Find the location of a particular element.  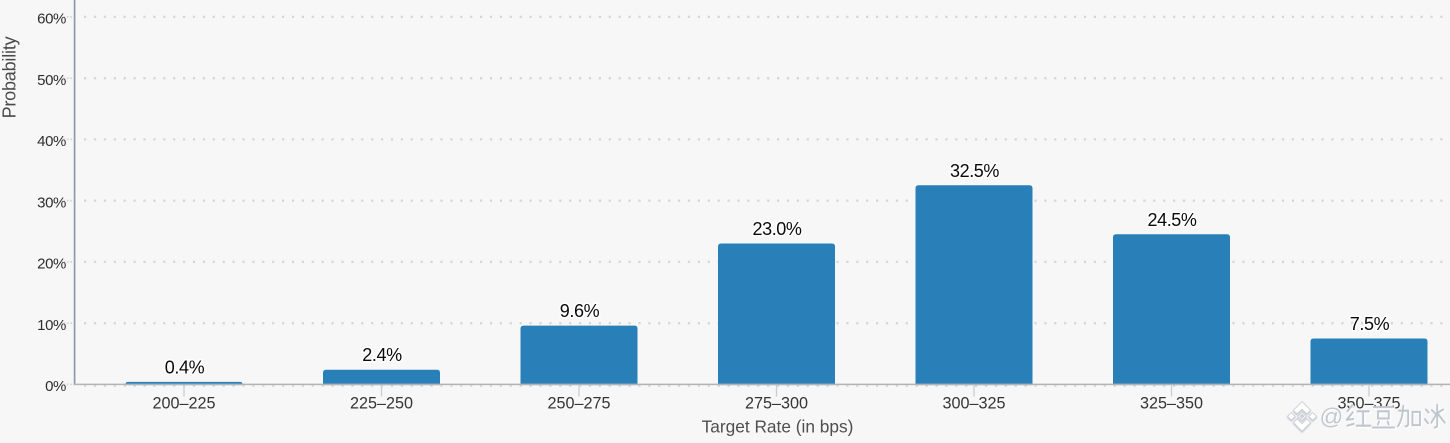

svg-text: 23.0% is located at coordinates (776, 229).